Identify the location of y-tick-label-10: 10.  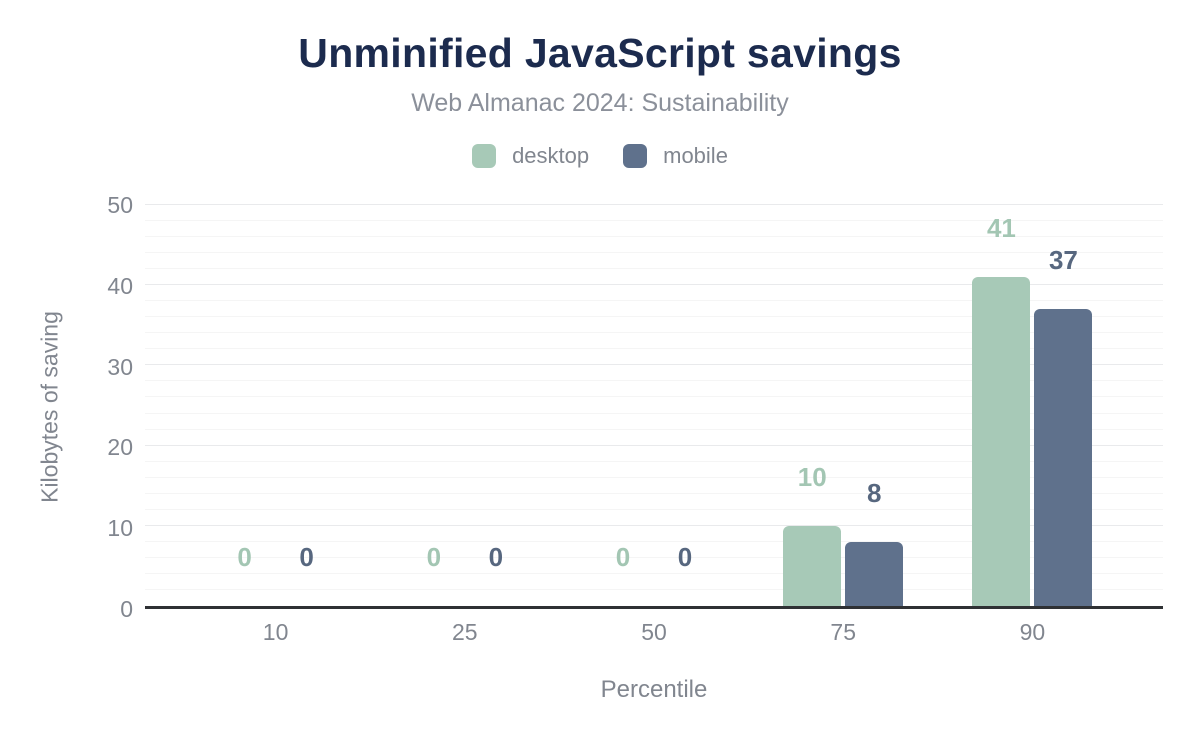
(120, 528).